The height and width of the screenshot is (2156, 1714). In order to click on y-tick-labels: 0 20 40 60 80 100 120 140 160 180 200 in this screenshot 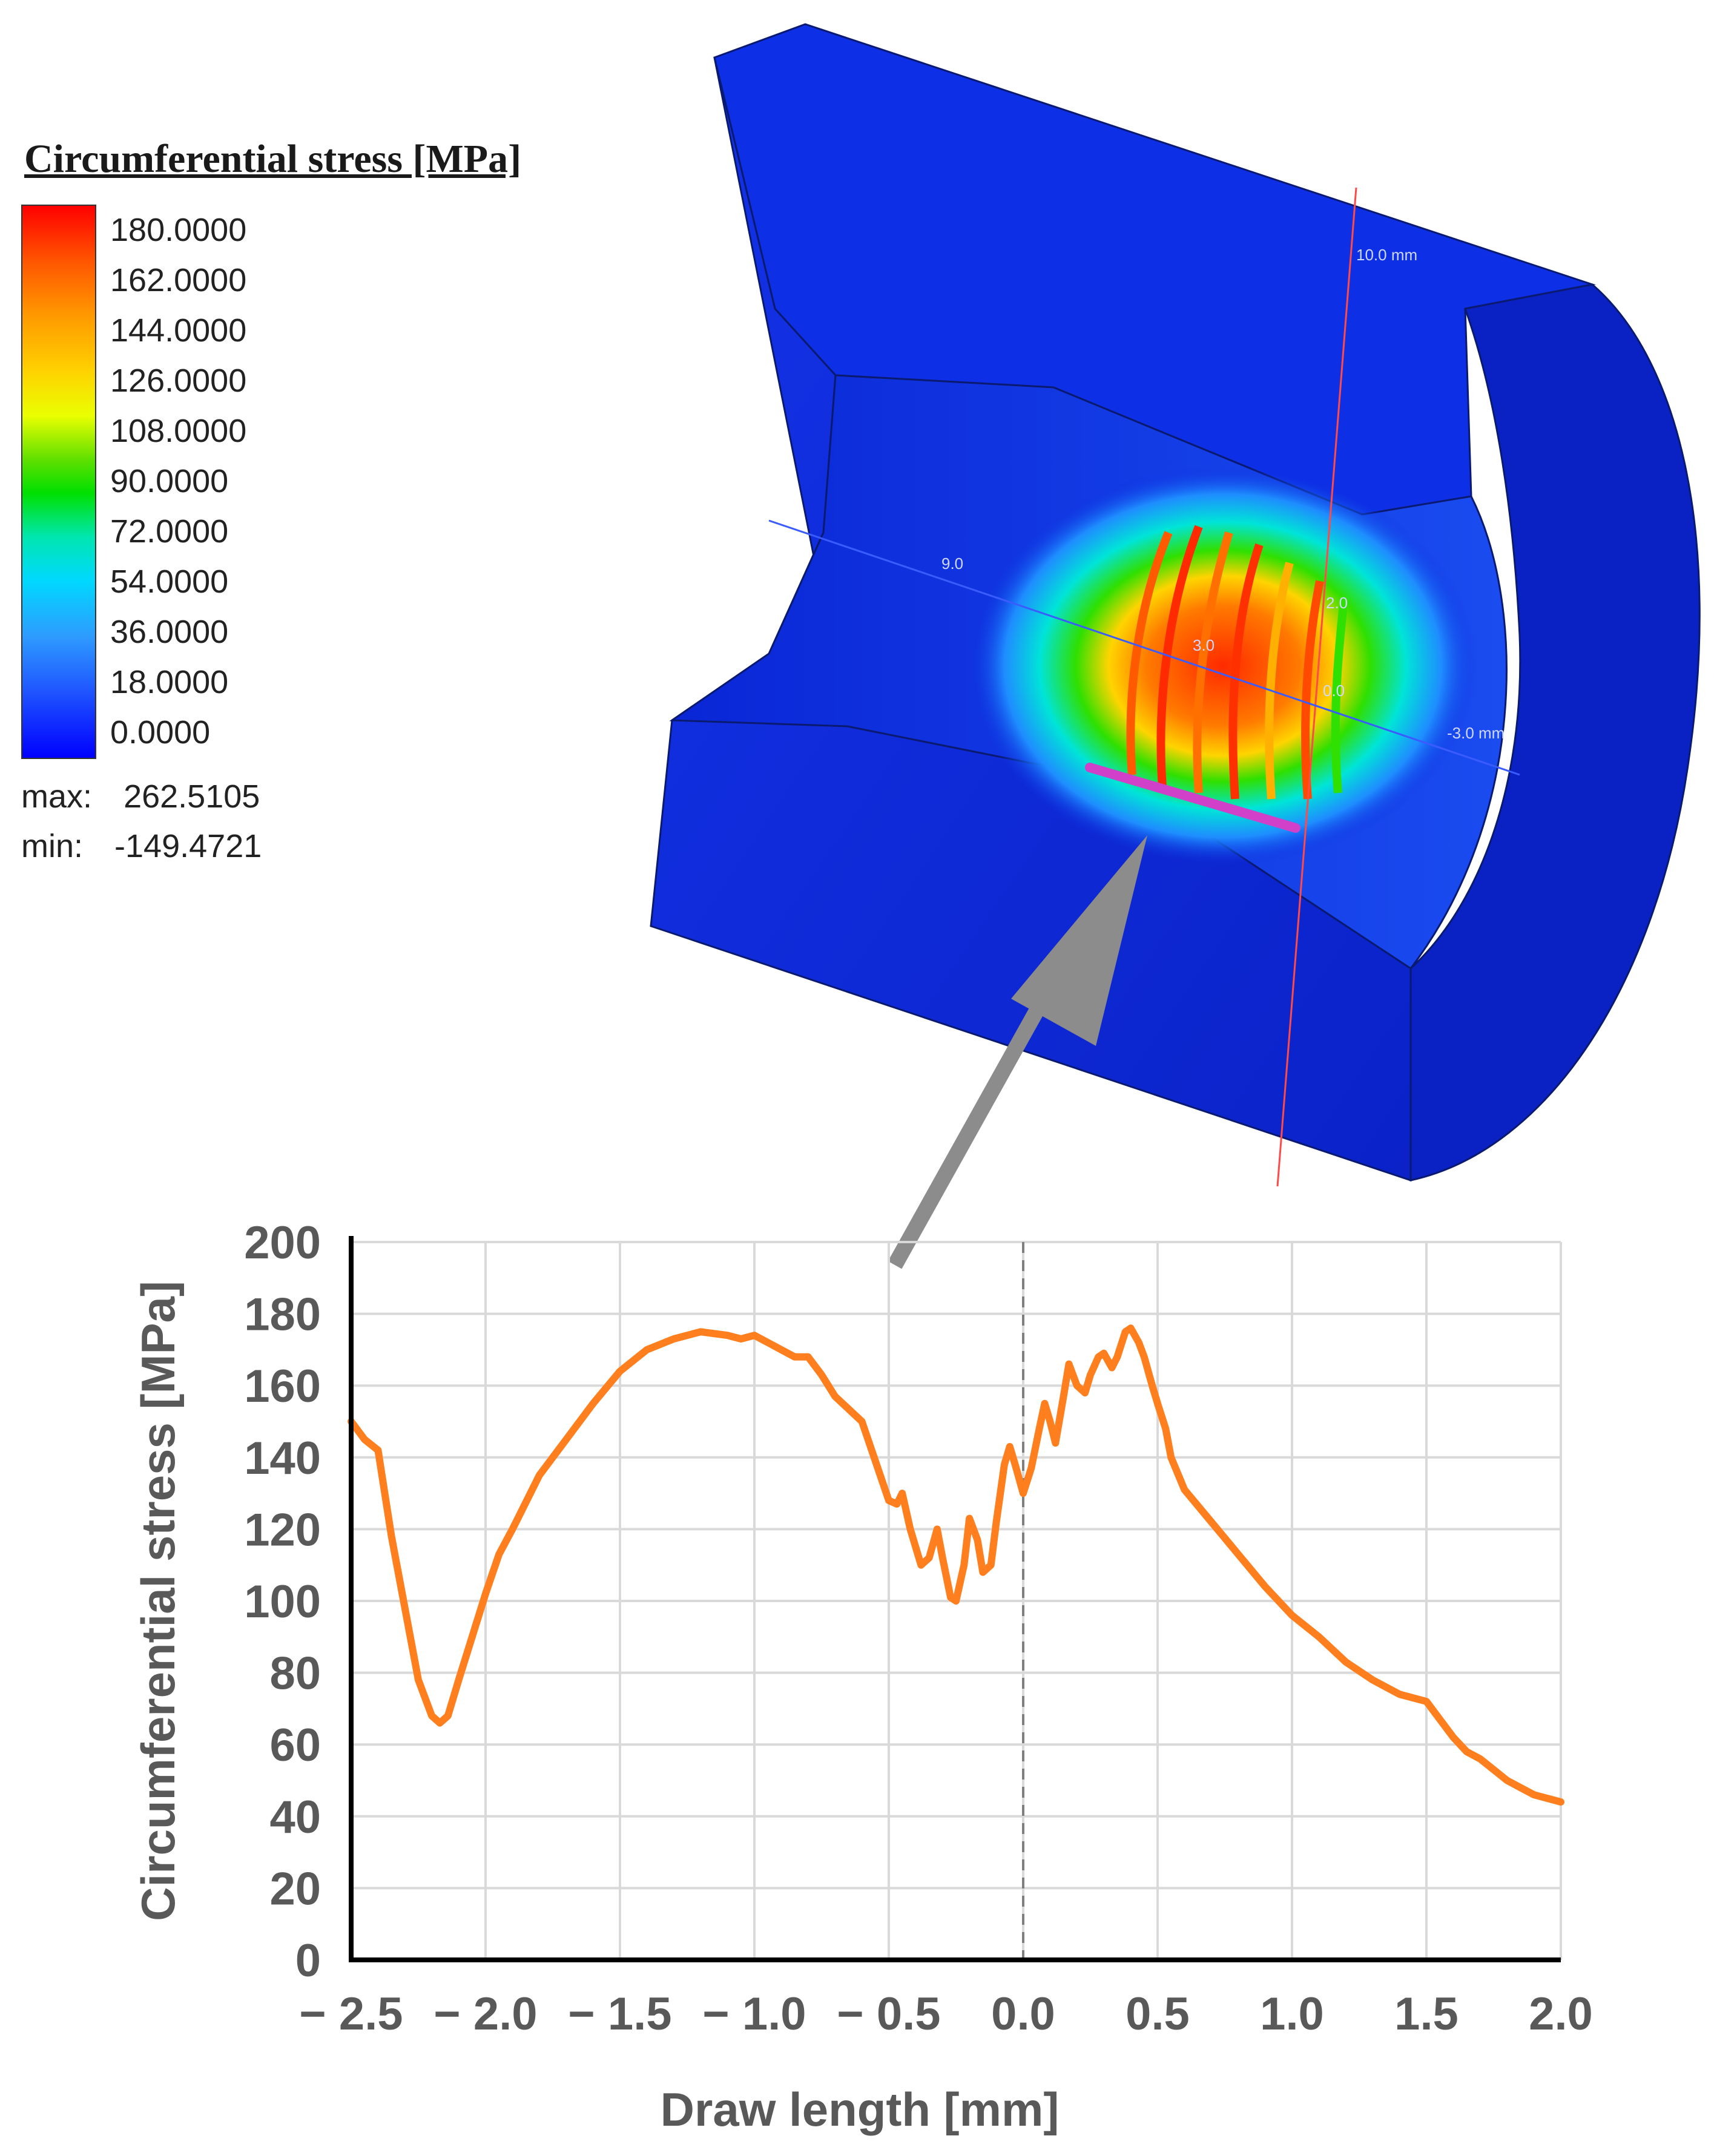, I will do `click(282, 1602)`.